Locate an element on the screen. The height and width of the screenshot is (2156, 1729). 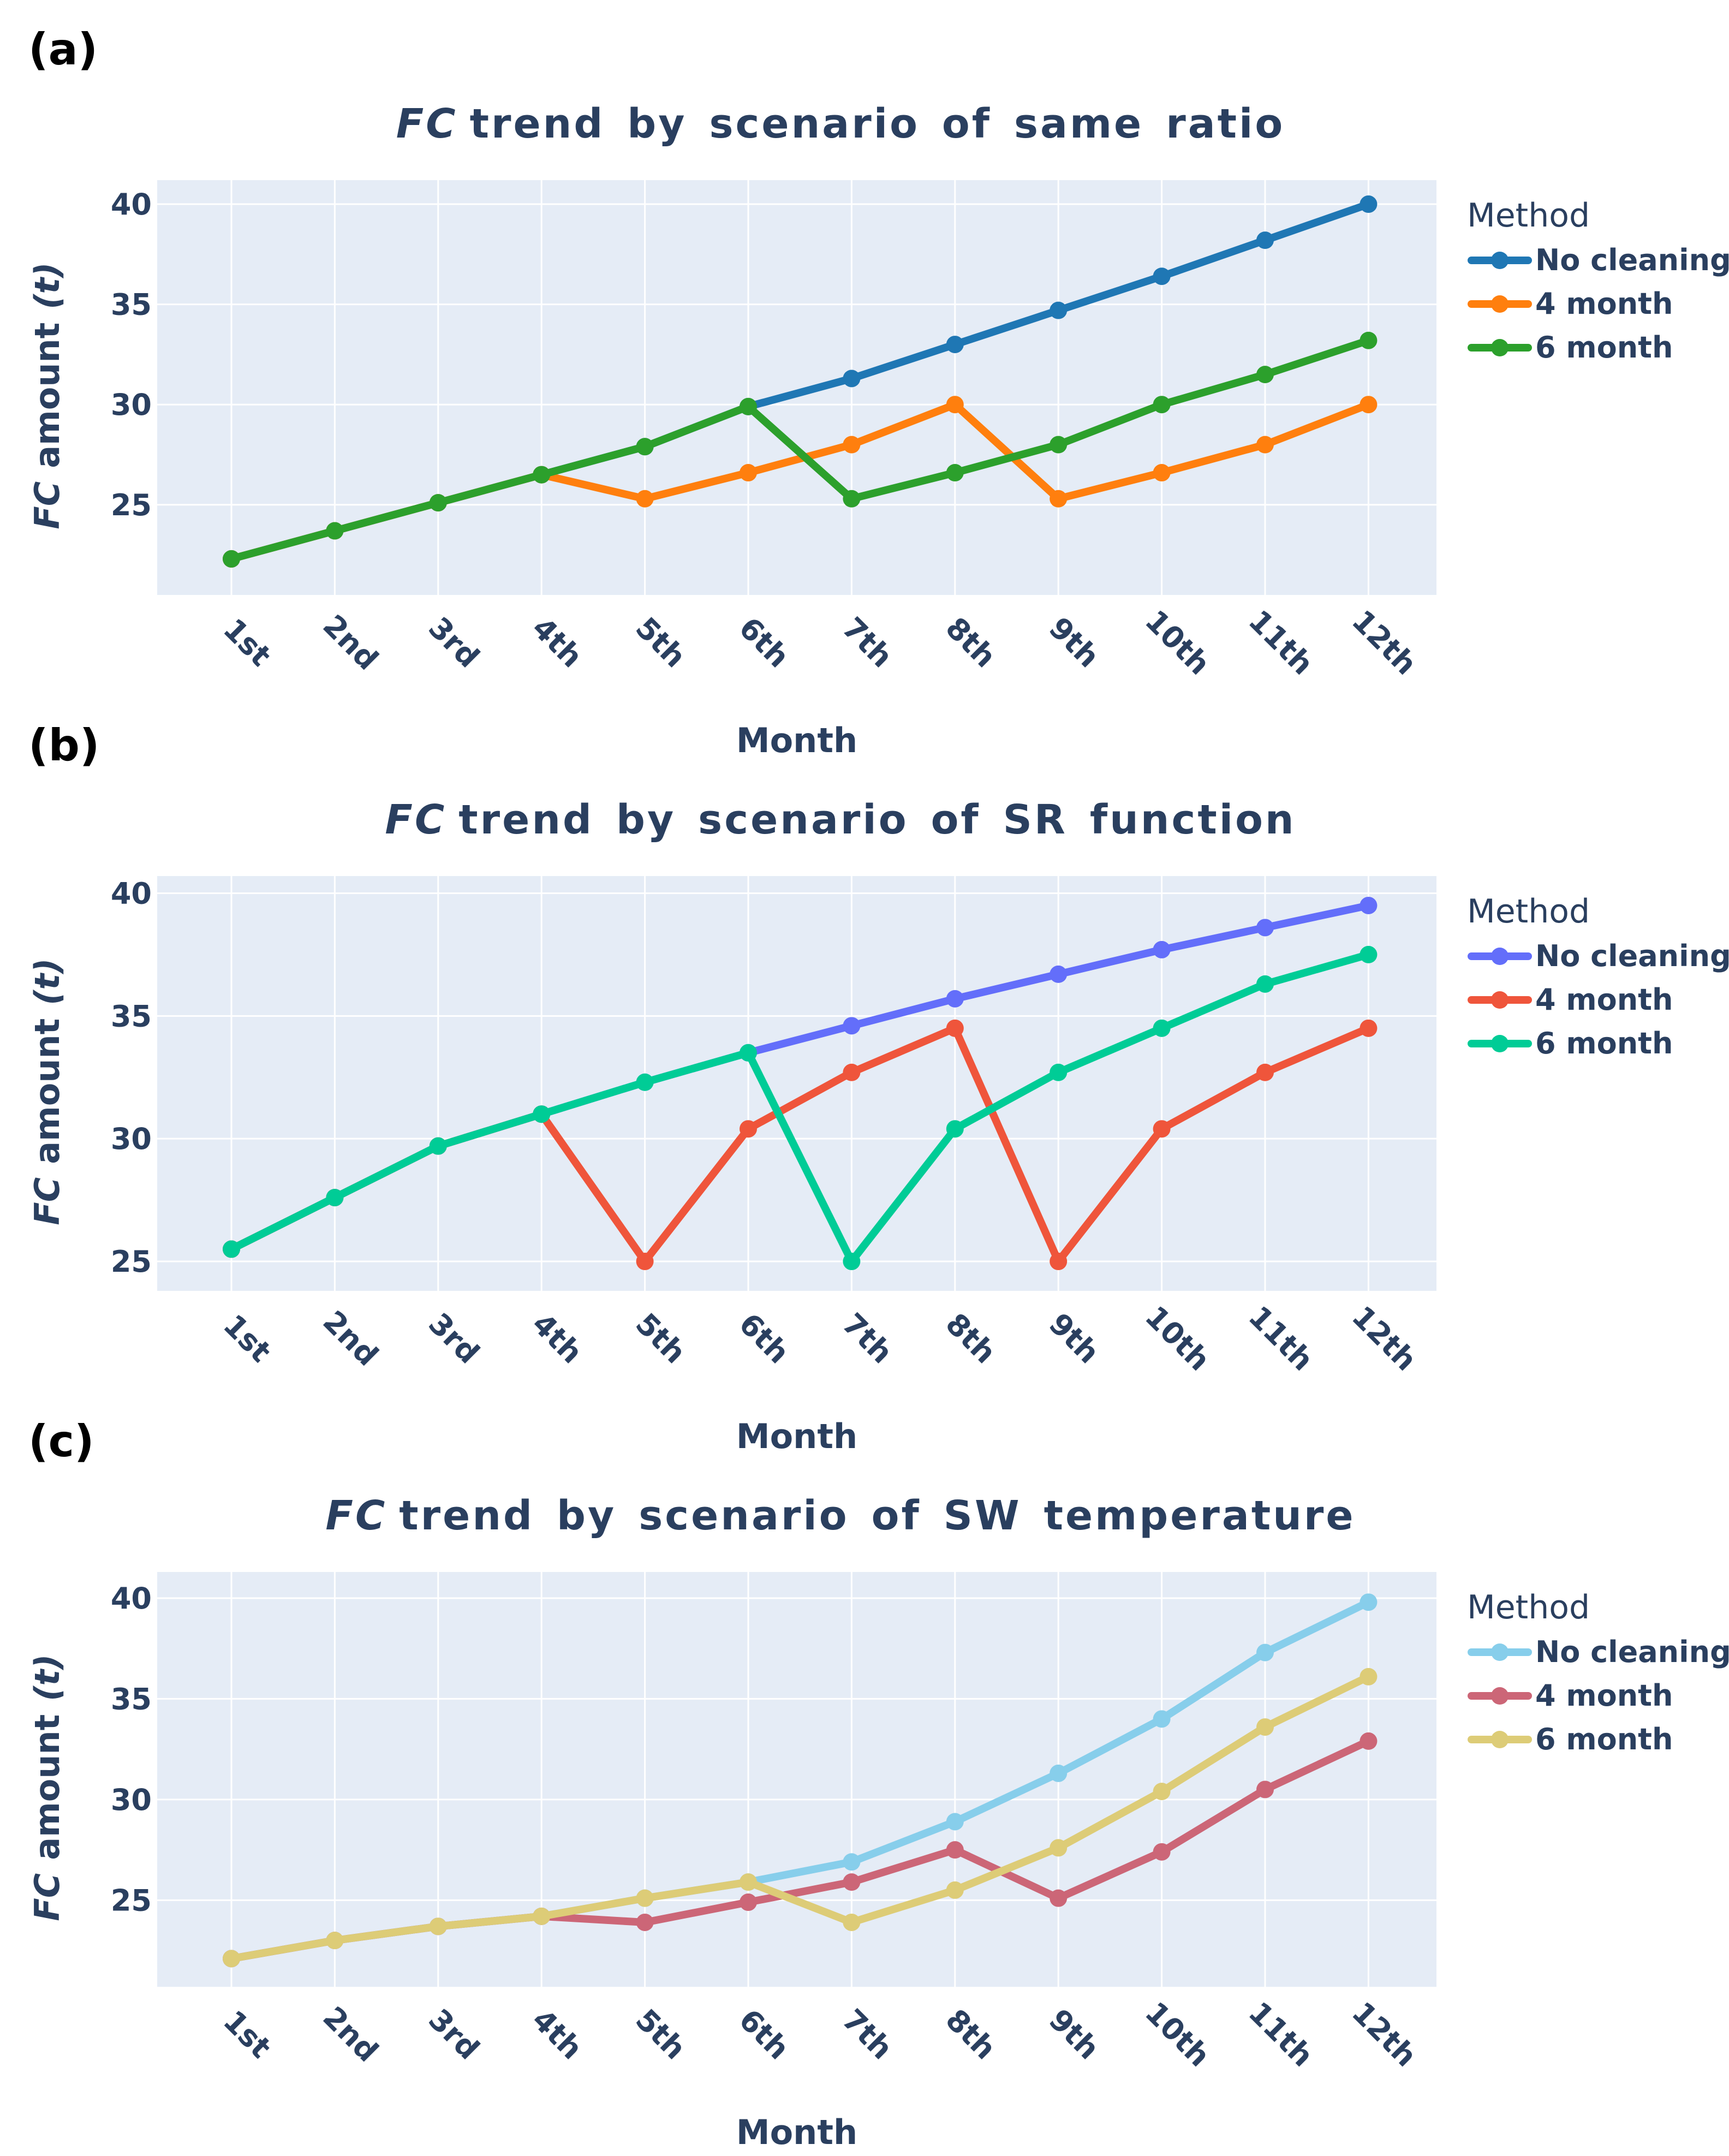
chart-title-rest: trend by scenario of SR function is located at coordinates (877, 819).